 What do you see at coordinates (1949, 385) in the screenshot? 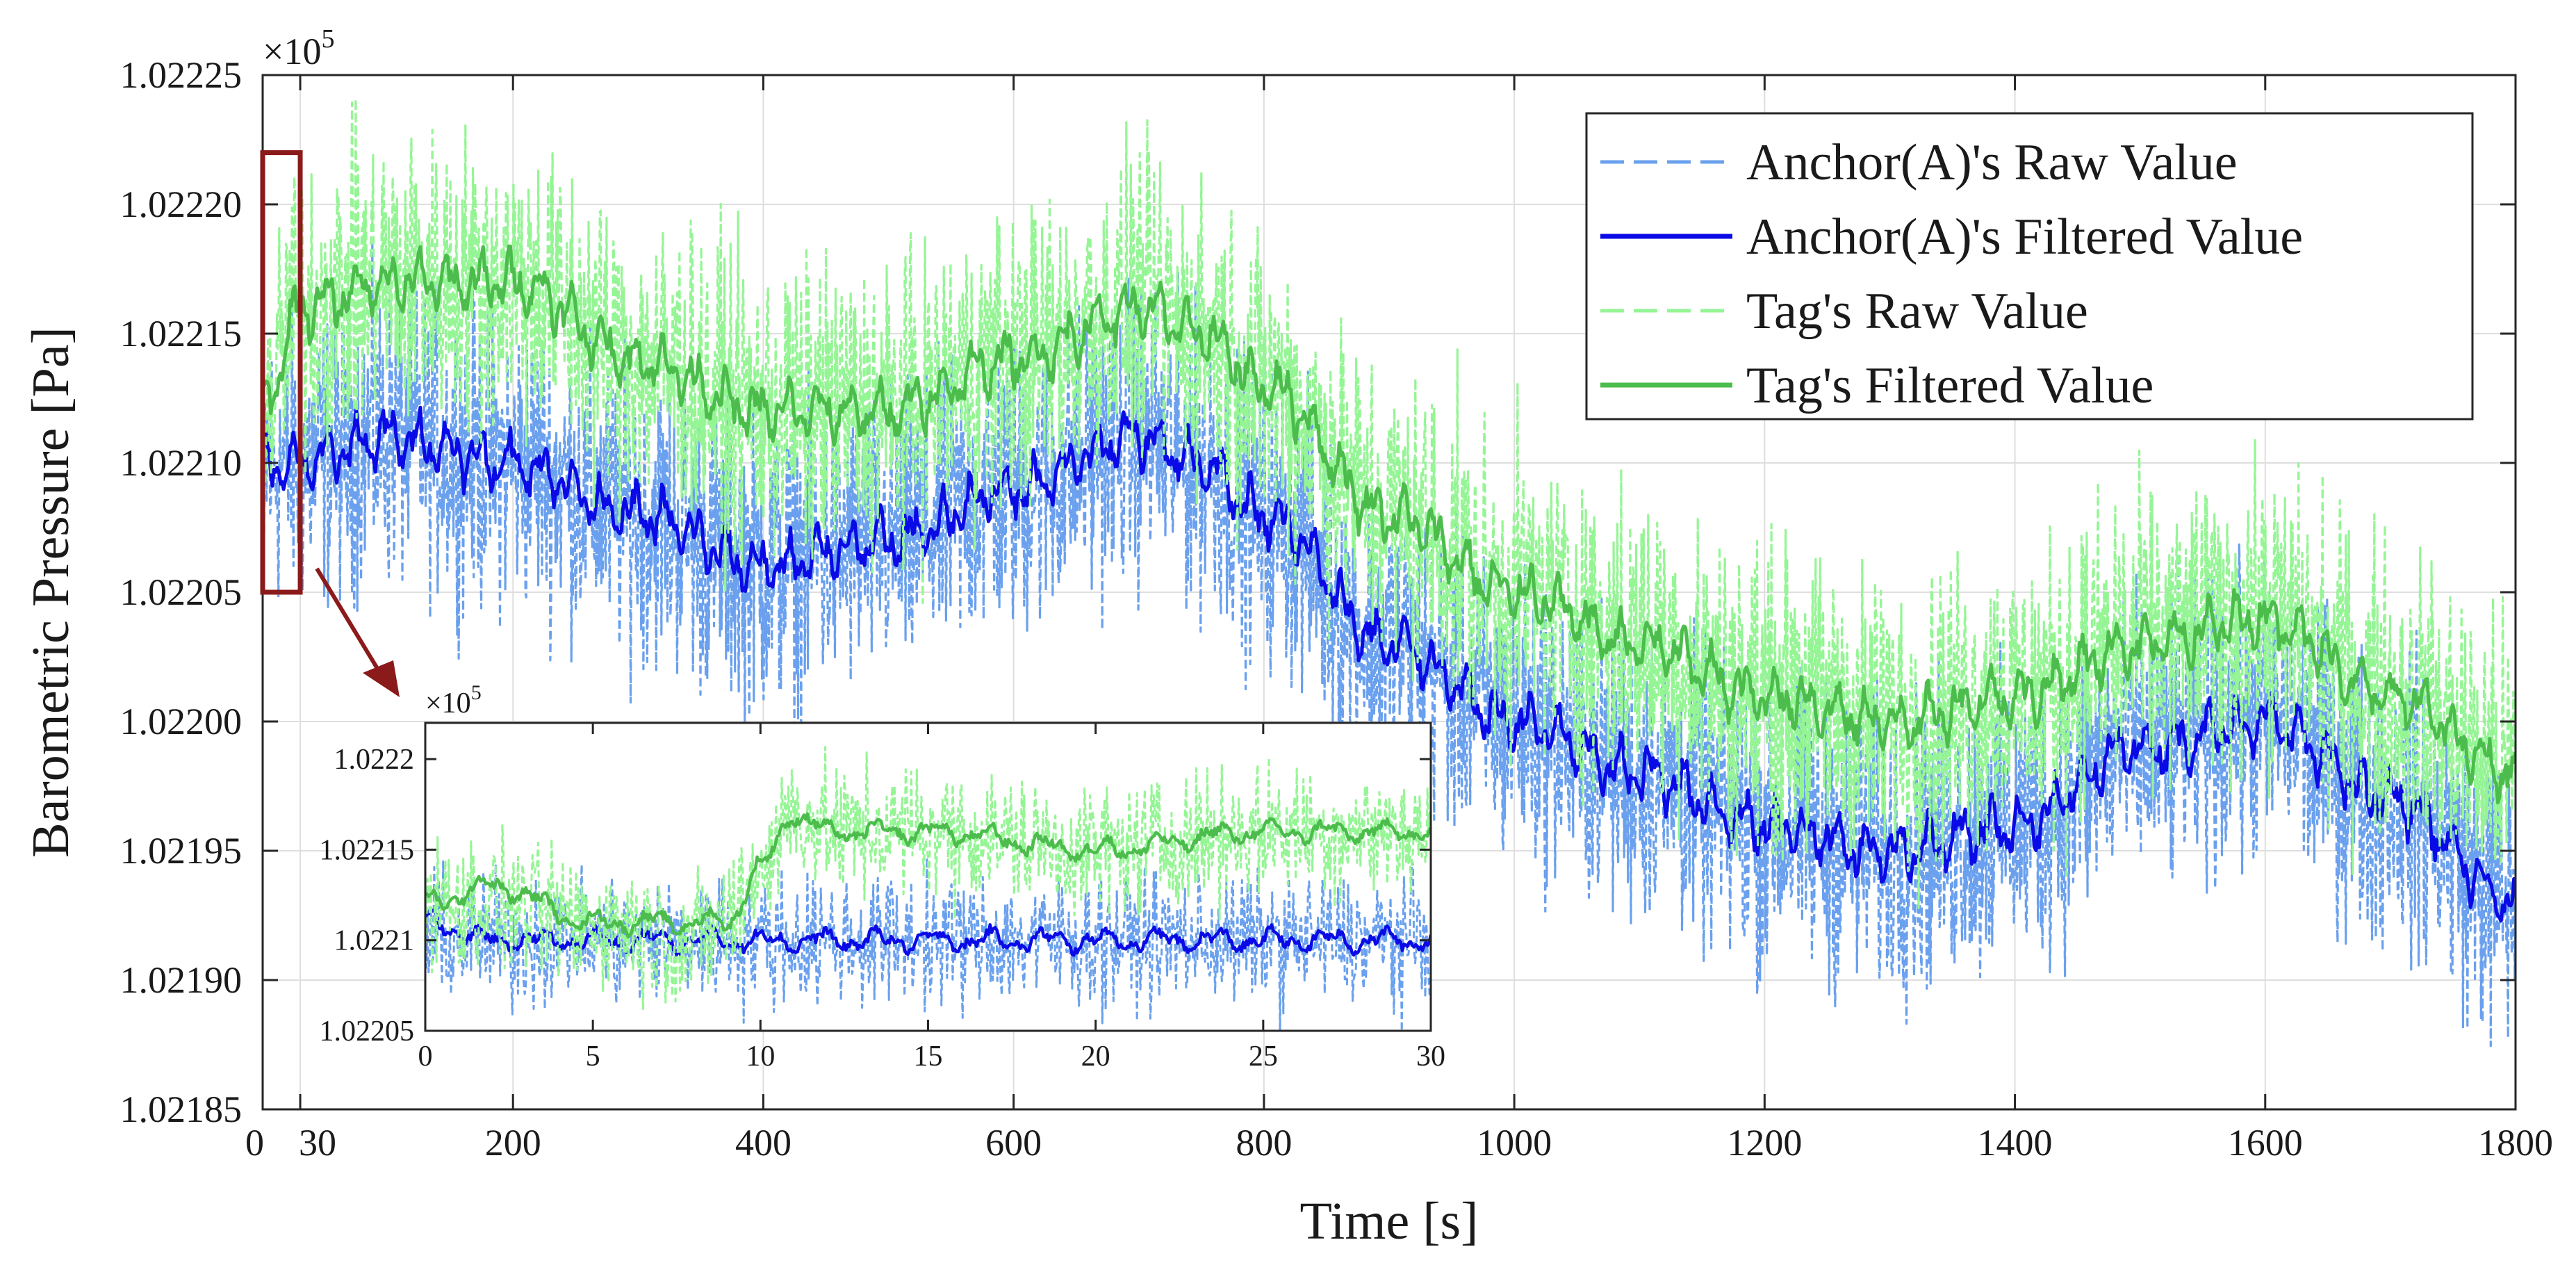
I see `legend-label: Tag's Filtered Value` at bounding box center [1949, 385].